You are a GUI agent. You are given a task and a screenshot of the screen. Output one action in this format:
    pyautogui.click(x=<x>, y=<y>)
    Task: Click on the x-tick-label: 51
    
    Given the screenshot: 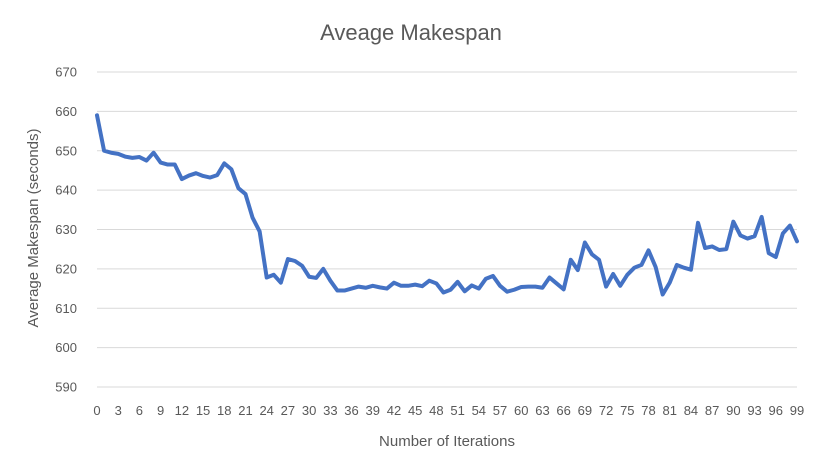 What is the action you would take?
    pyautogui.click(x=457, y=410)
    